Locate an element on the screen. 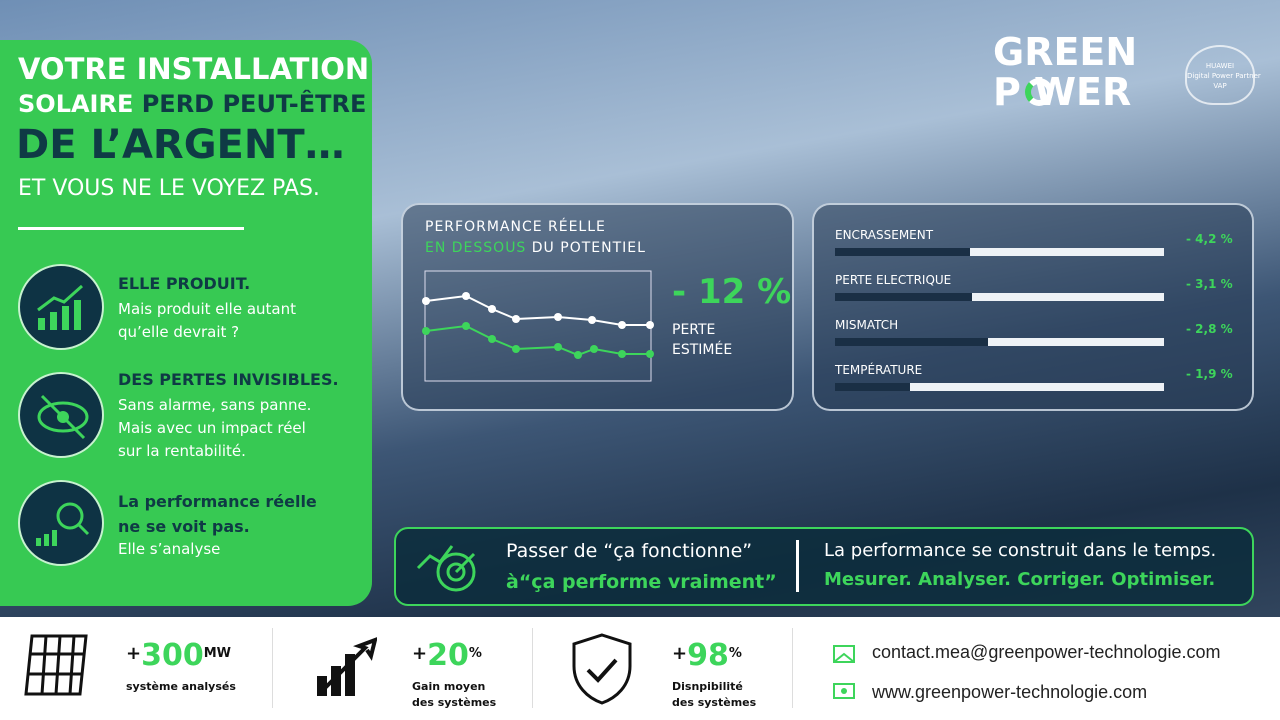 This screenshot has height=720, width=1280. mini-chart is located at coordinates (538, 326).